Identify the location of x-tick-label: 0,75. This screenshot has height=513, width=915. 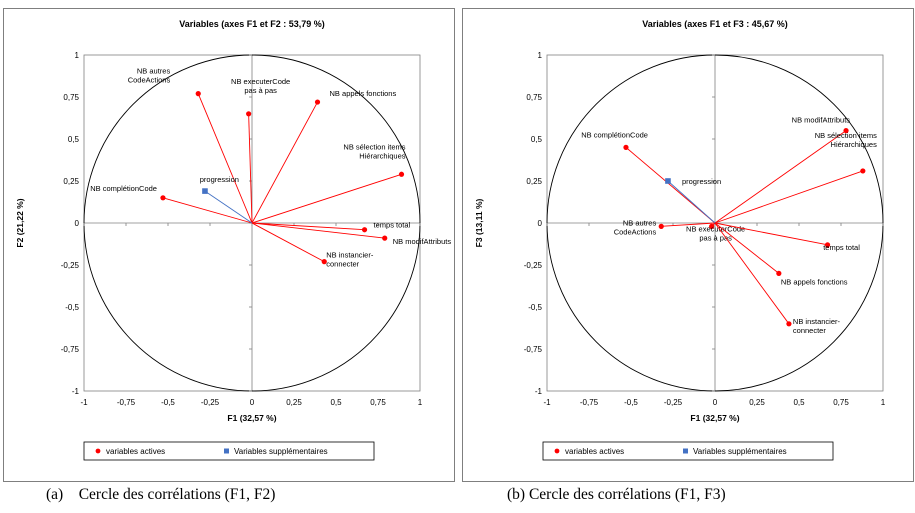
(841, 402).